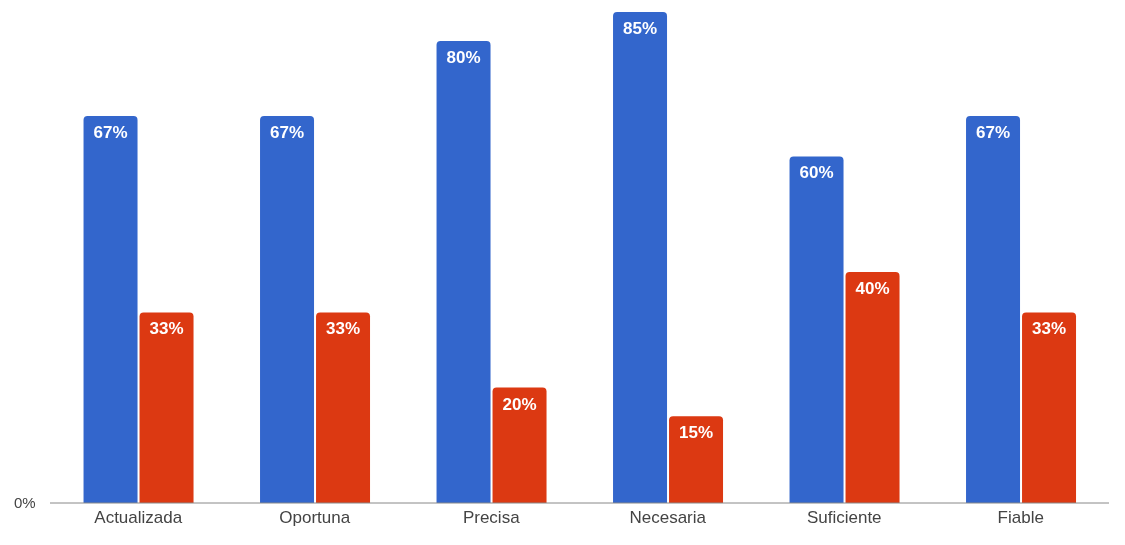 The image size is (1125, 545). What do you see at coordinates (138, 518) in the screenshot?
I see `x-tick-label: Actualizada` at bounding box center [138, 518].